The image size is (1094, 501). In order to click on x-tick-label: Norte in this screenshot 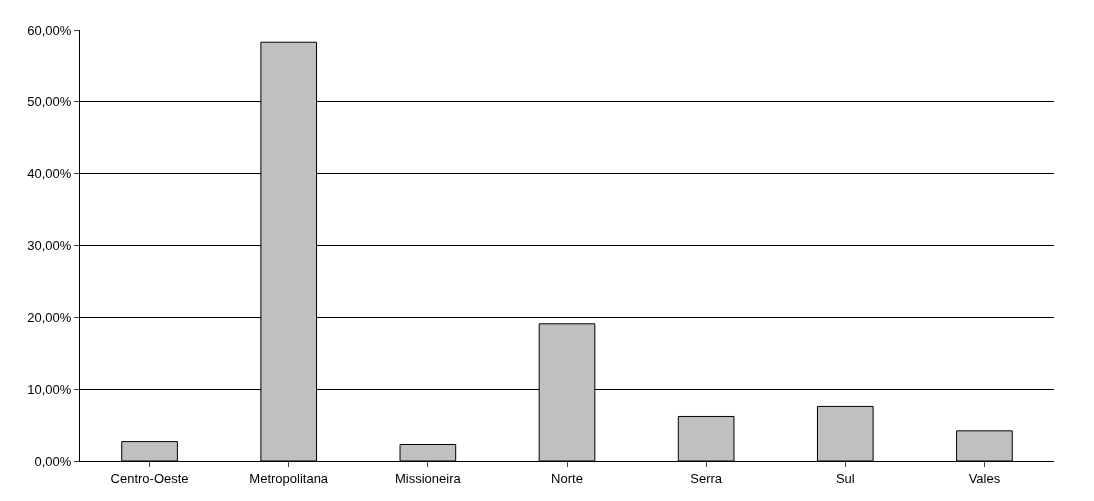, I will do `click(567, 478)`.